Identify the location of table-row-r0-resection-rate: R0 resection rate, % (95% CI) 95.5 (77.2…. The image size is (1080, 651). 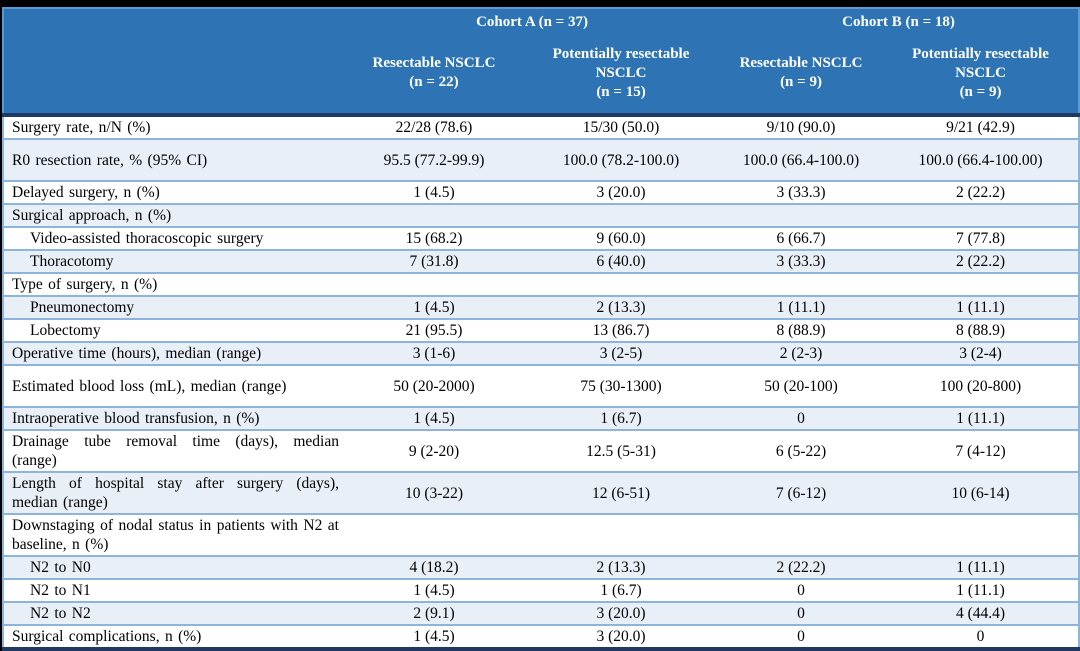
(541, 159).